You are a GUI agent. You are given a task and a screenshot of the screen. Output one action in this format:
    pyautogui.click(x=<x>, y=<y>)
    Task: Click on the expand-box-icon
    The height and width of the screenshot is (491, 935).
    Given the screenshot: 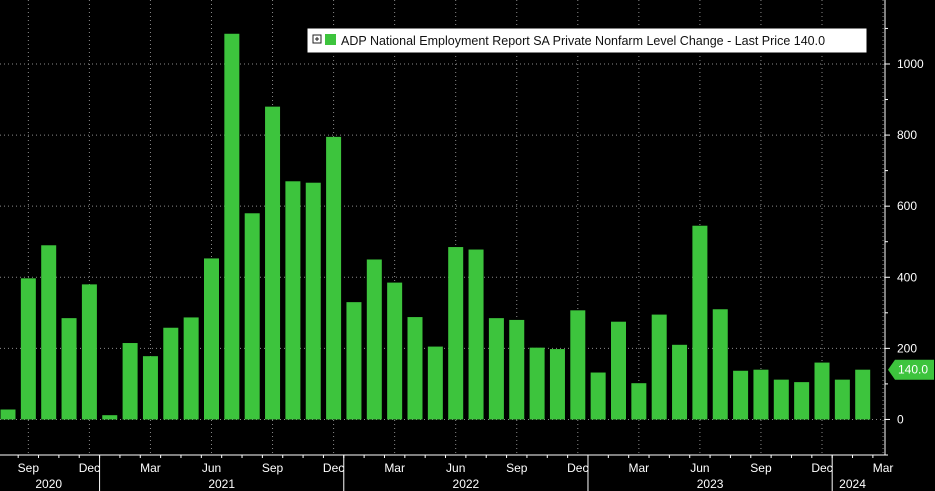 What is the action you would take?
    pyautogui.click(x=317, y=39)
    